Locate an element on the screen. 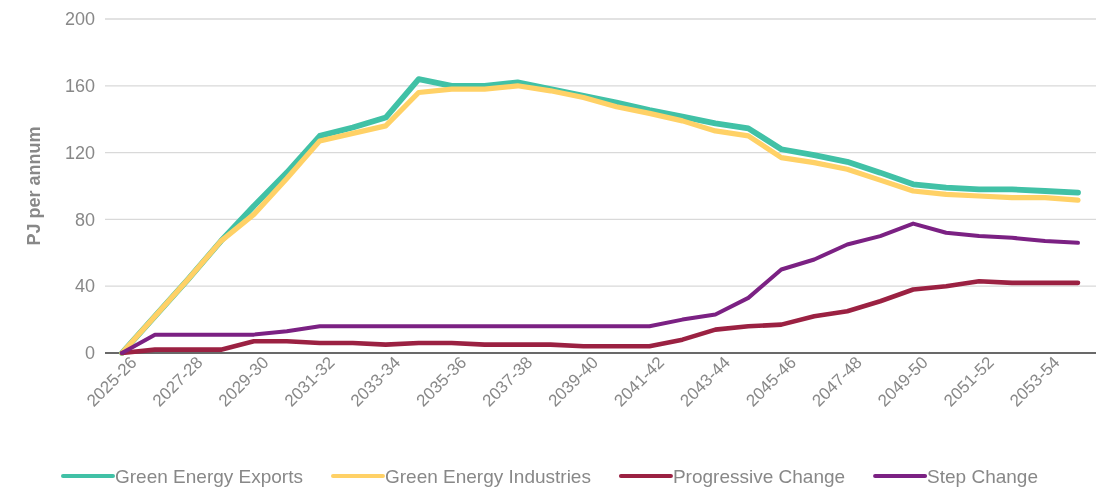  legend-label: Green Energy Industries is located at coordinates (487, 476).